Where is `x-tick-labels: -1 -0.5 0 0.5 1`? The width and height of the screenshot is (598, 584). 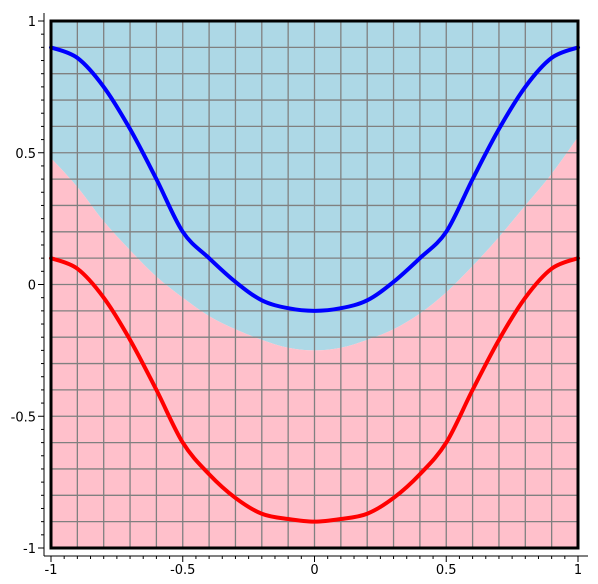
x-tick-labels: -1 -0.5 0 0.5 1 is located at coordinates (314, 570).